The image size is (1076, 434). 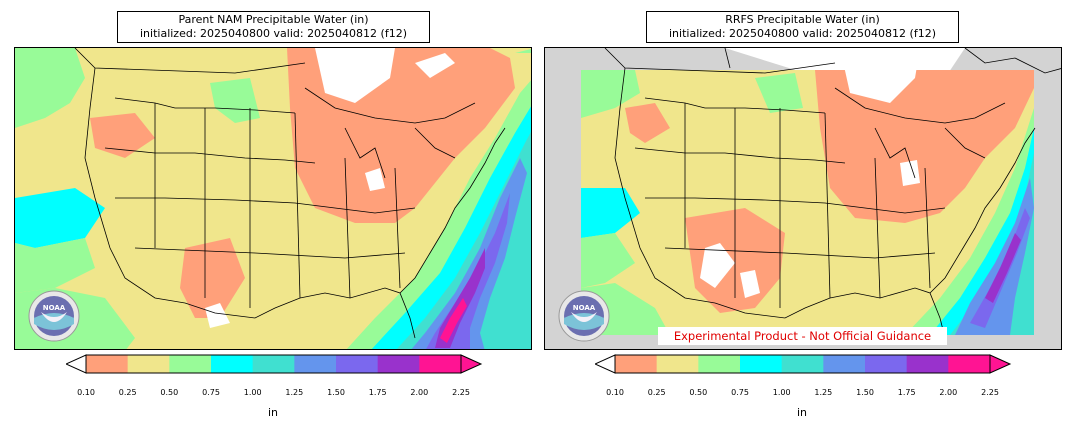 What do you see at coordinates (802, 412) in the screenshot?
I see `rrfs-colorbar-unit: in` at bounding box center [802, 412].